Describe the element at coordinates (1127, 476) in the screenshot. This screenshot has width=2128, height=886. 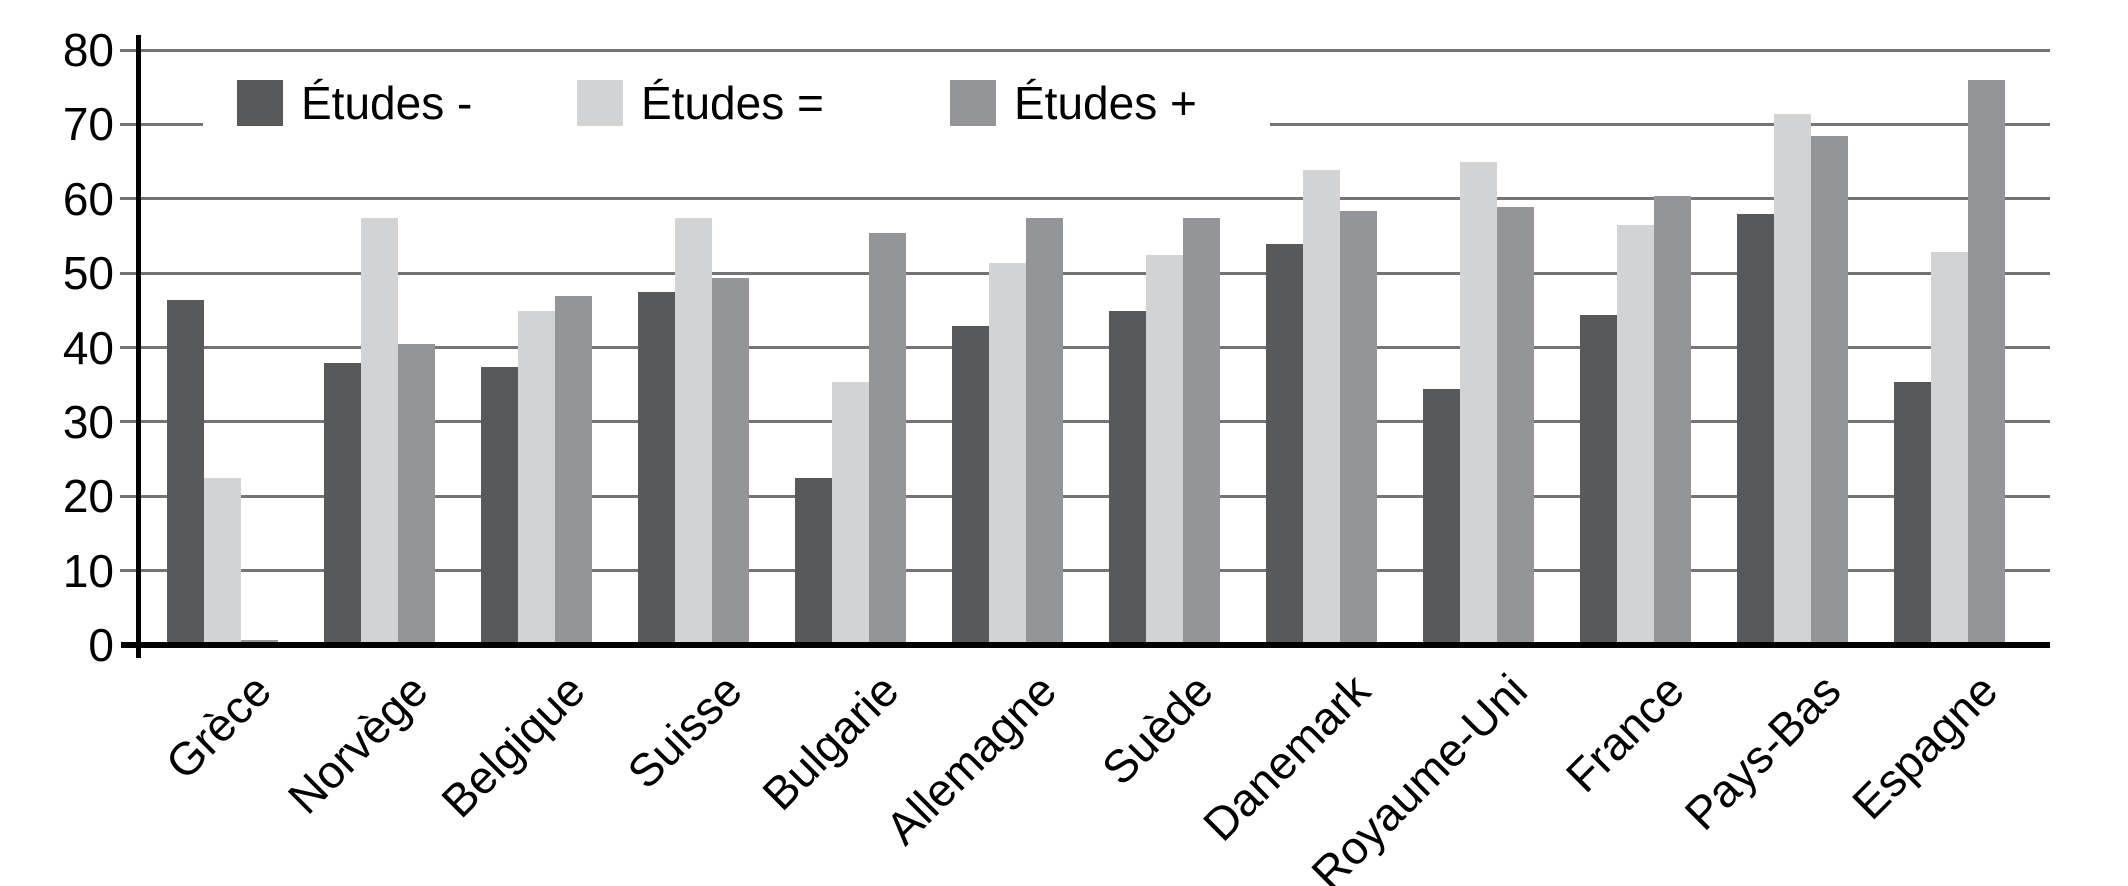
I see `bar-suède-serie-0` at that location.